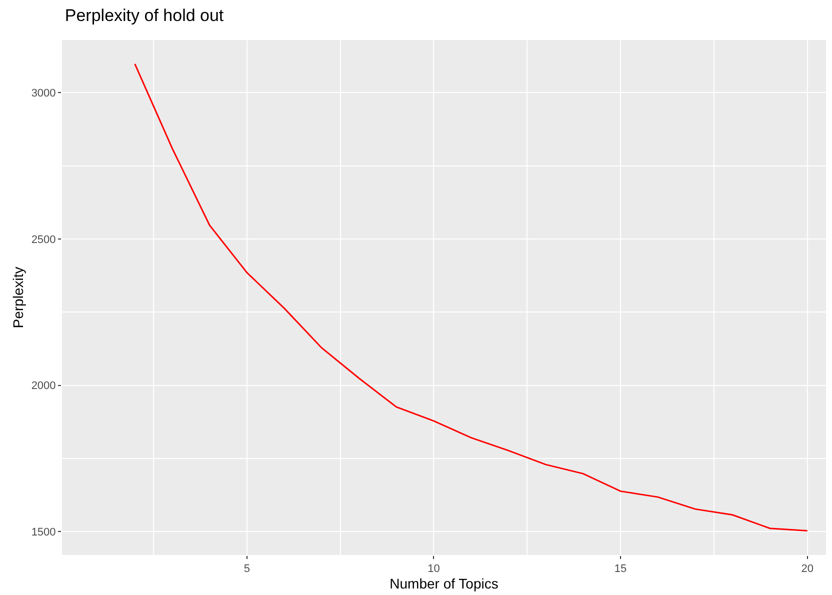 Image resolution: width=832 pixels, height=595 pixels. What do you see at coordinates (18, 297) in the screenshot?
I see `y-axis-title: Perplexity` at bounding box center [18, 297].